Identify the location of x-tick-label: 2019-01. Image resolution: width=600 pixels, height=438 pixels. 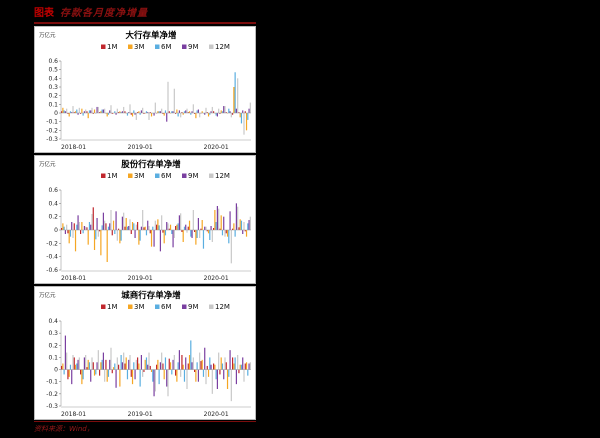
(140, 147).